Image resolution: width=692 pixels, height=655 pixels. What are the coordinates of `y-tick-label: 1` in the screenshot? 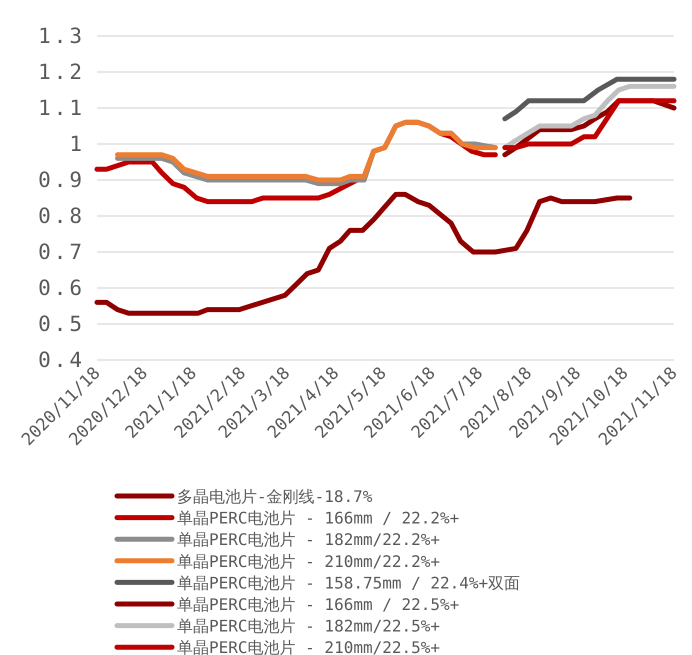 It's located at (77, 144).